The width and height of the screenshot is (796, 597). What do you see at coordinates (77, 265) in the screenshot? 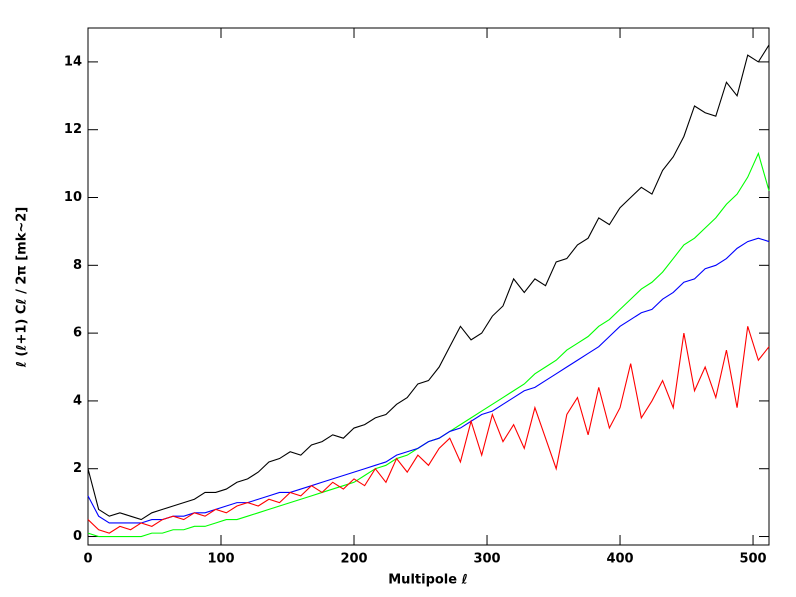
I see `y-tick-label: 8` at bounding box center [77, 265].